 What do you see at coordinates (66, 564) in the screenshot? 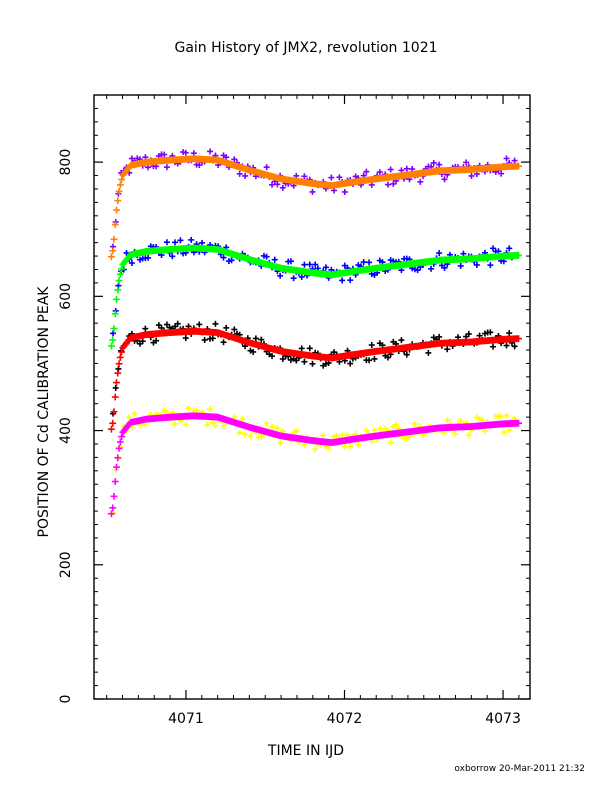
I see `y-tick-label: 200` at bounding box center [66, 564].